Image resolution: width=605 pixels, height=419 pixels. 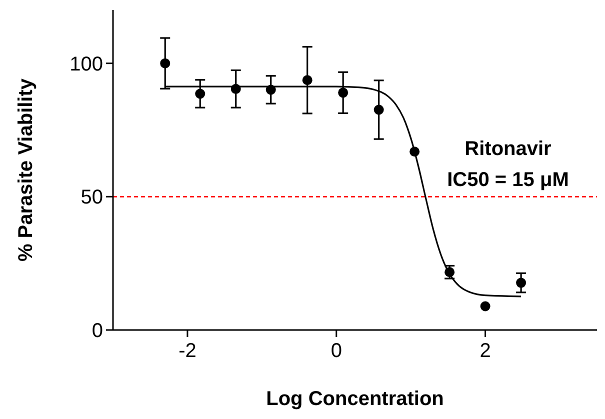 What do you see at coordinates (508, 180) in the screenshot?
I see `annotation: IC50 = 15 μM` at bounding box center [508, 180].